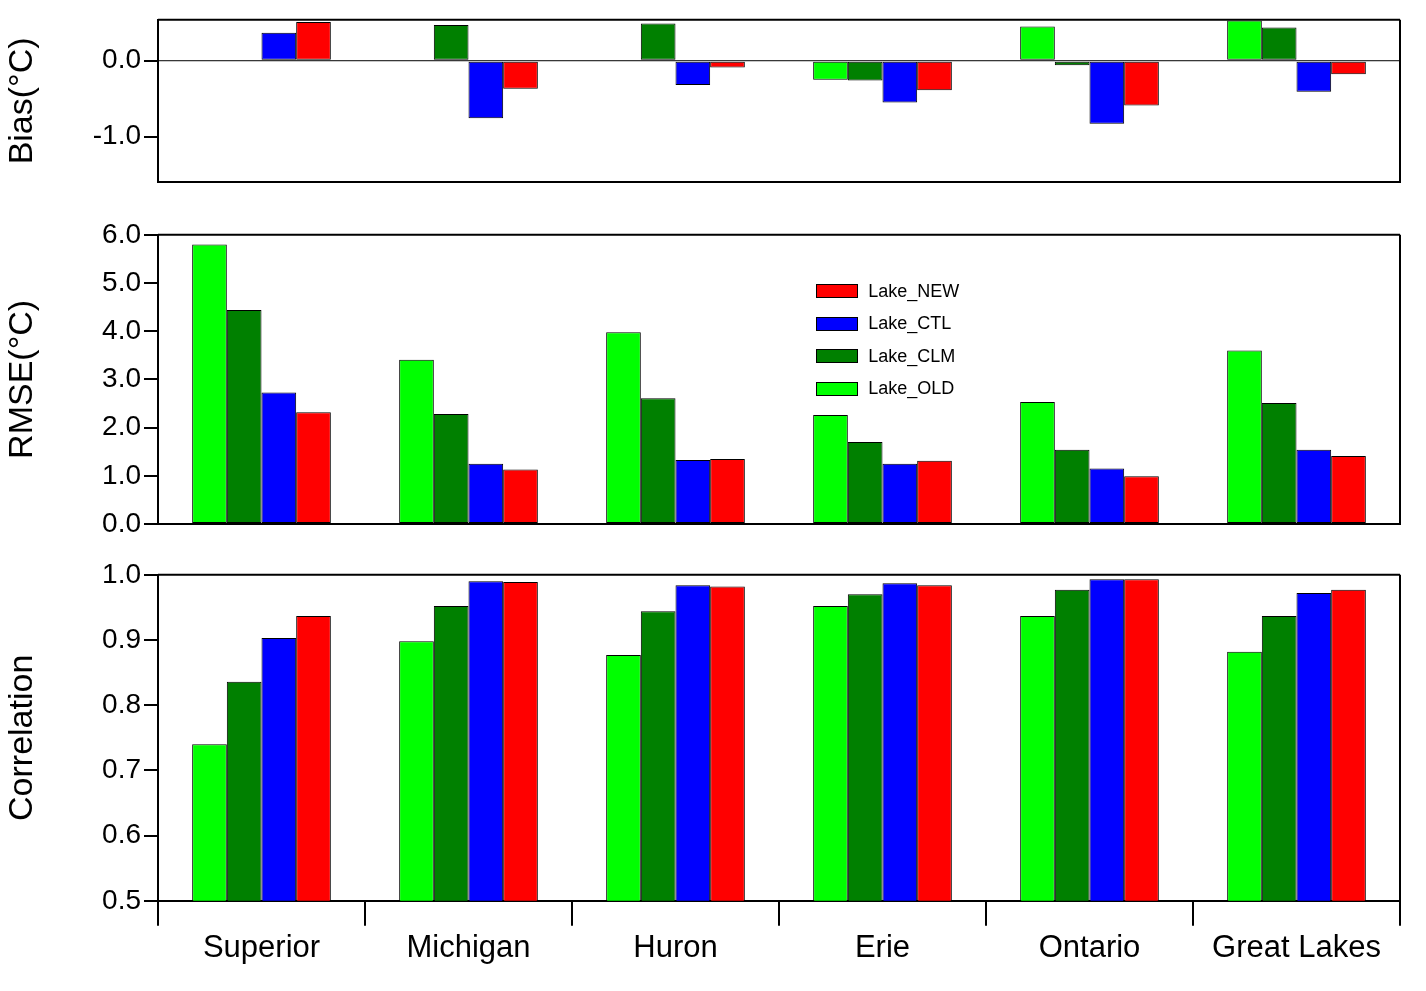 This screenshot has height=991, width=1426. Describe the element at coordinates (911, 389) in the screenshot. I see `legend-label: Lake_OLD` at that location.